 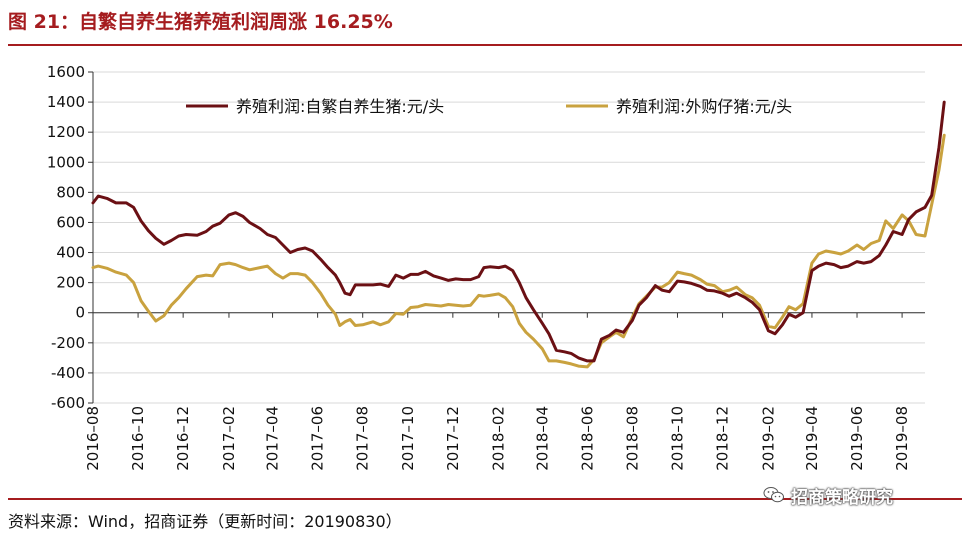 What do you see at coordinates (857, 438) in the screenshot?
I see `x-tick-label: 2019–06` at bounding box center [857, 438].